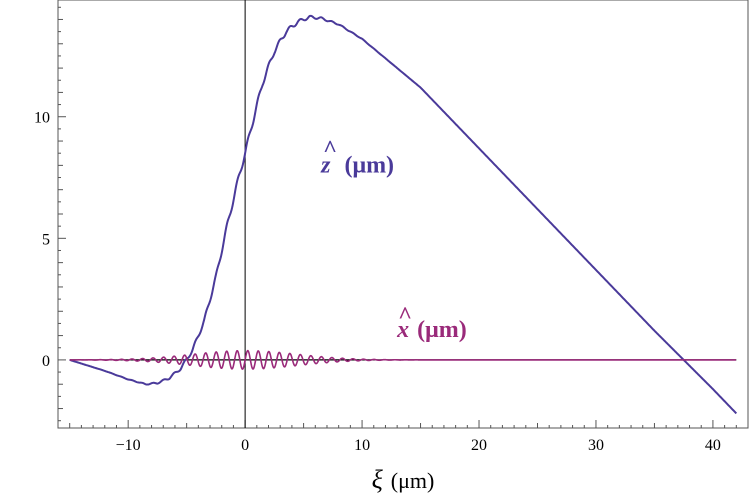 The image size is (750, 498). I want to click on x-series-line, so click(402, 359).